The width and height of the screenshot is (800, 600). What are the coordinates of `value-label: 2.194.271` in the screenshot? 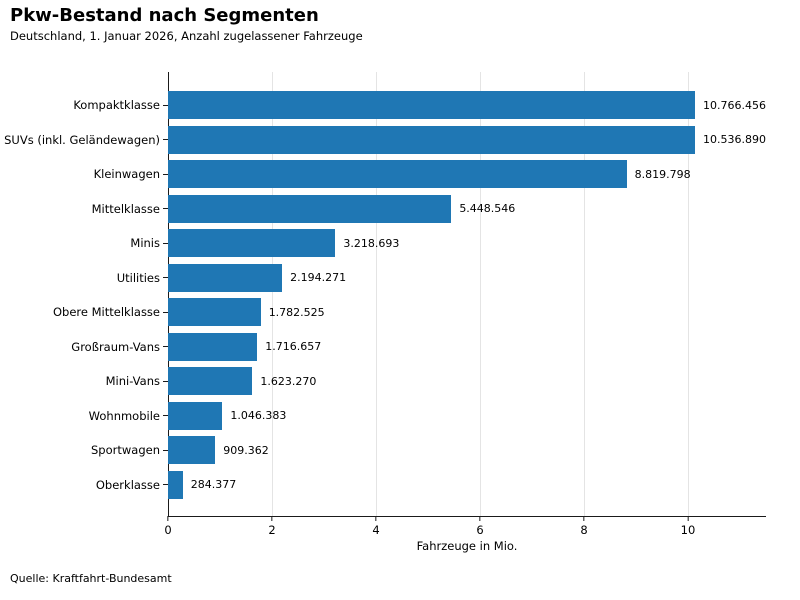 It's located at (318, 278).